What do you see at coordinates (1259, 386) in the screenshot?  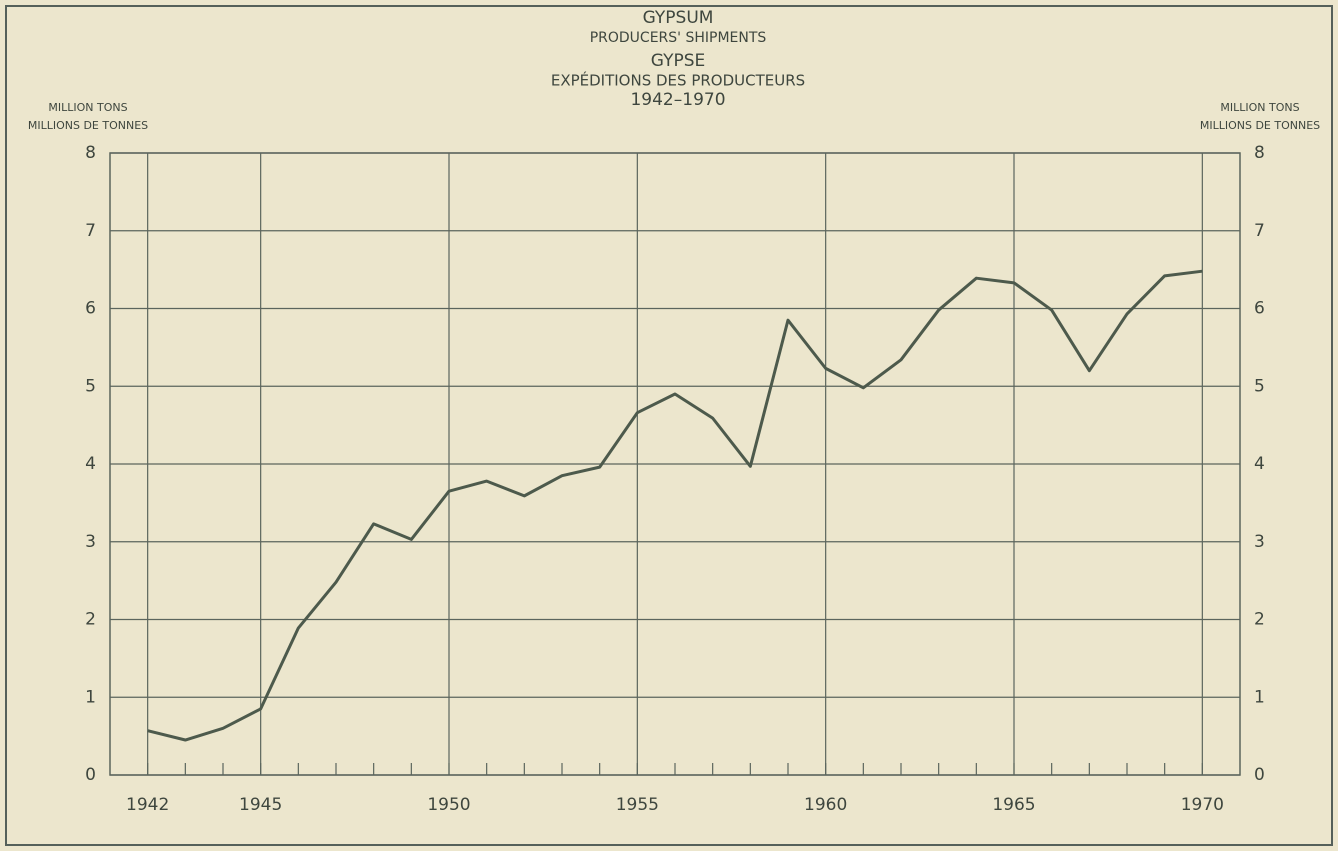 I see `y2-tick-label: 5` at bounding box center [1259, 386].